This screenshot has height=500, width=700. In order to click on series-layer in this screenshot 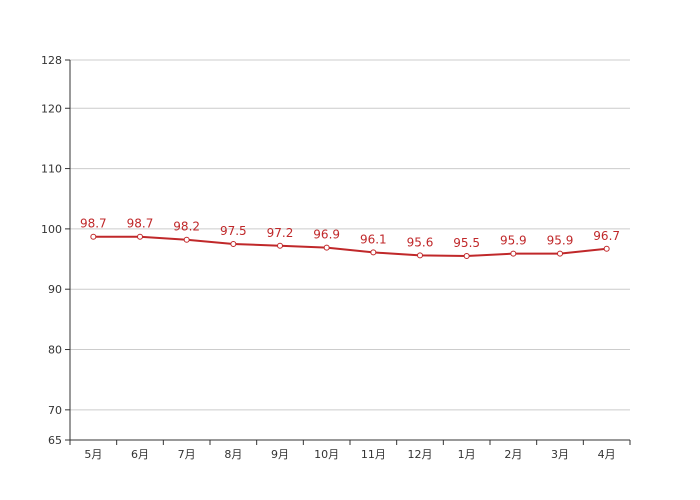, I will do `click(350, 246)`.